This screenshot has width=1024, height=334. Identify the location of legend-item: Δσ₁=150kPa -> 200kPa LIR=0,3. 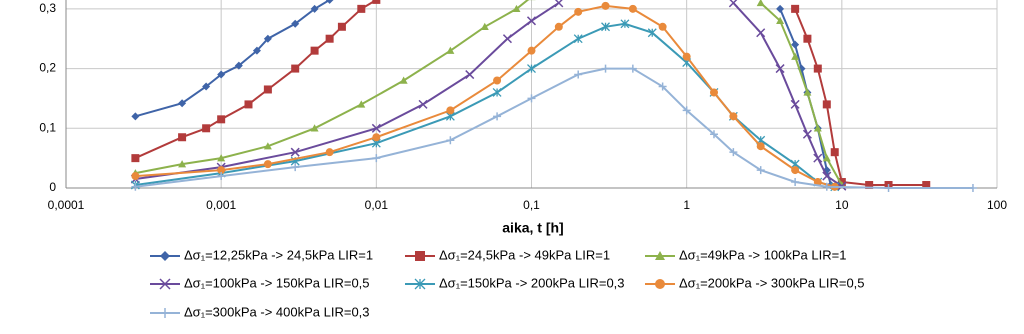
(515, 282).